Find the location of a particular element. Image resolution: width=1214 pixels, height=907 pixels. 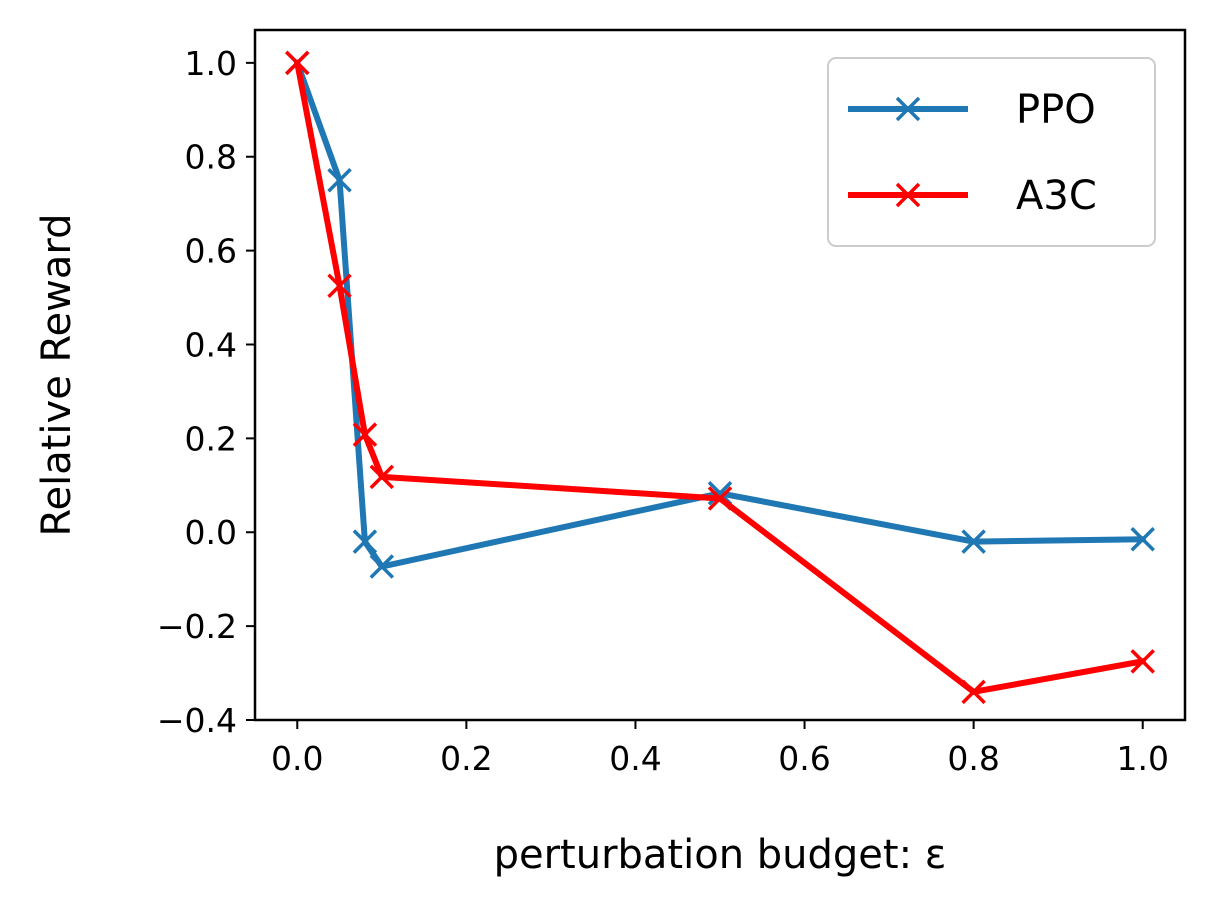

y-tick-label: 0.0 is located at coordinates (211, 532).